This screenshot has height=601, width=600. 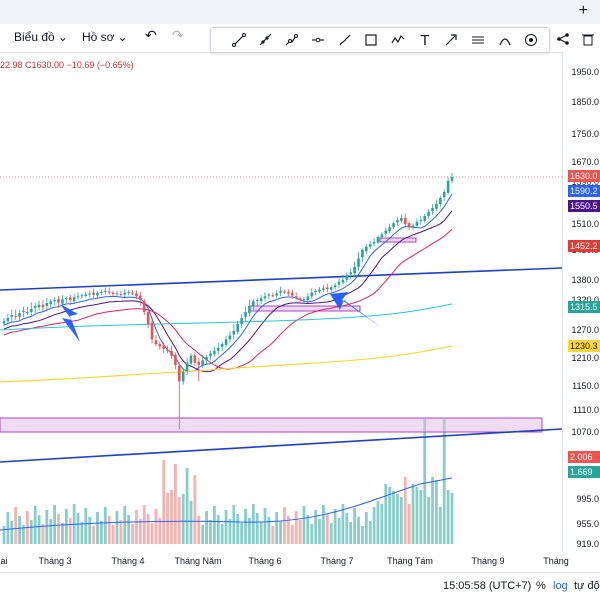 I want to click on pitchfork-icon, so click(x=291, y=40).